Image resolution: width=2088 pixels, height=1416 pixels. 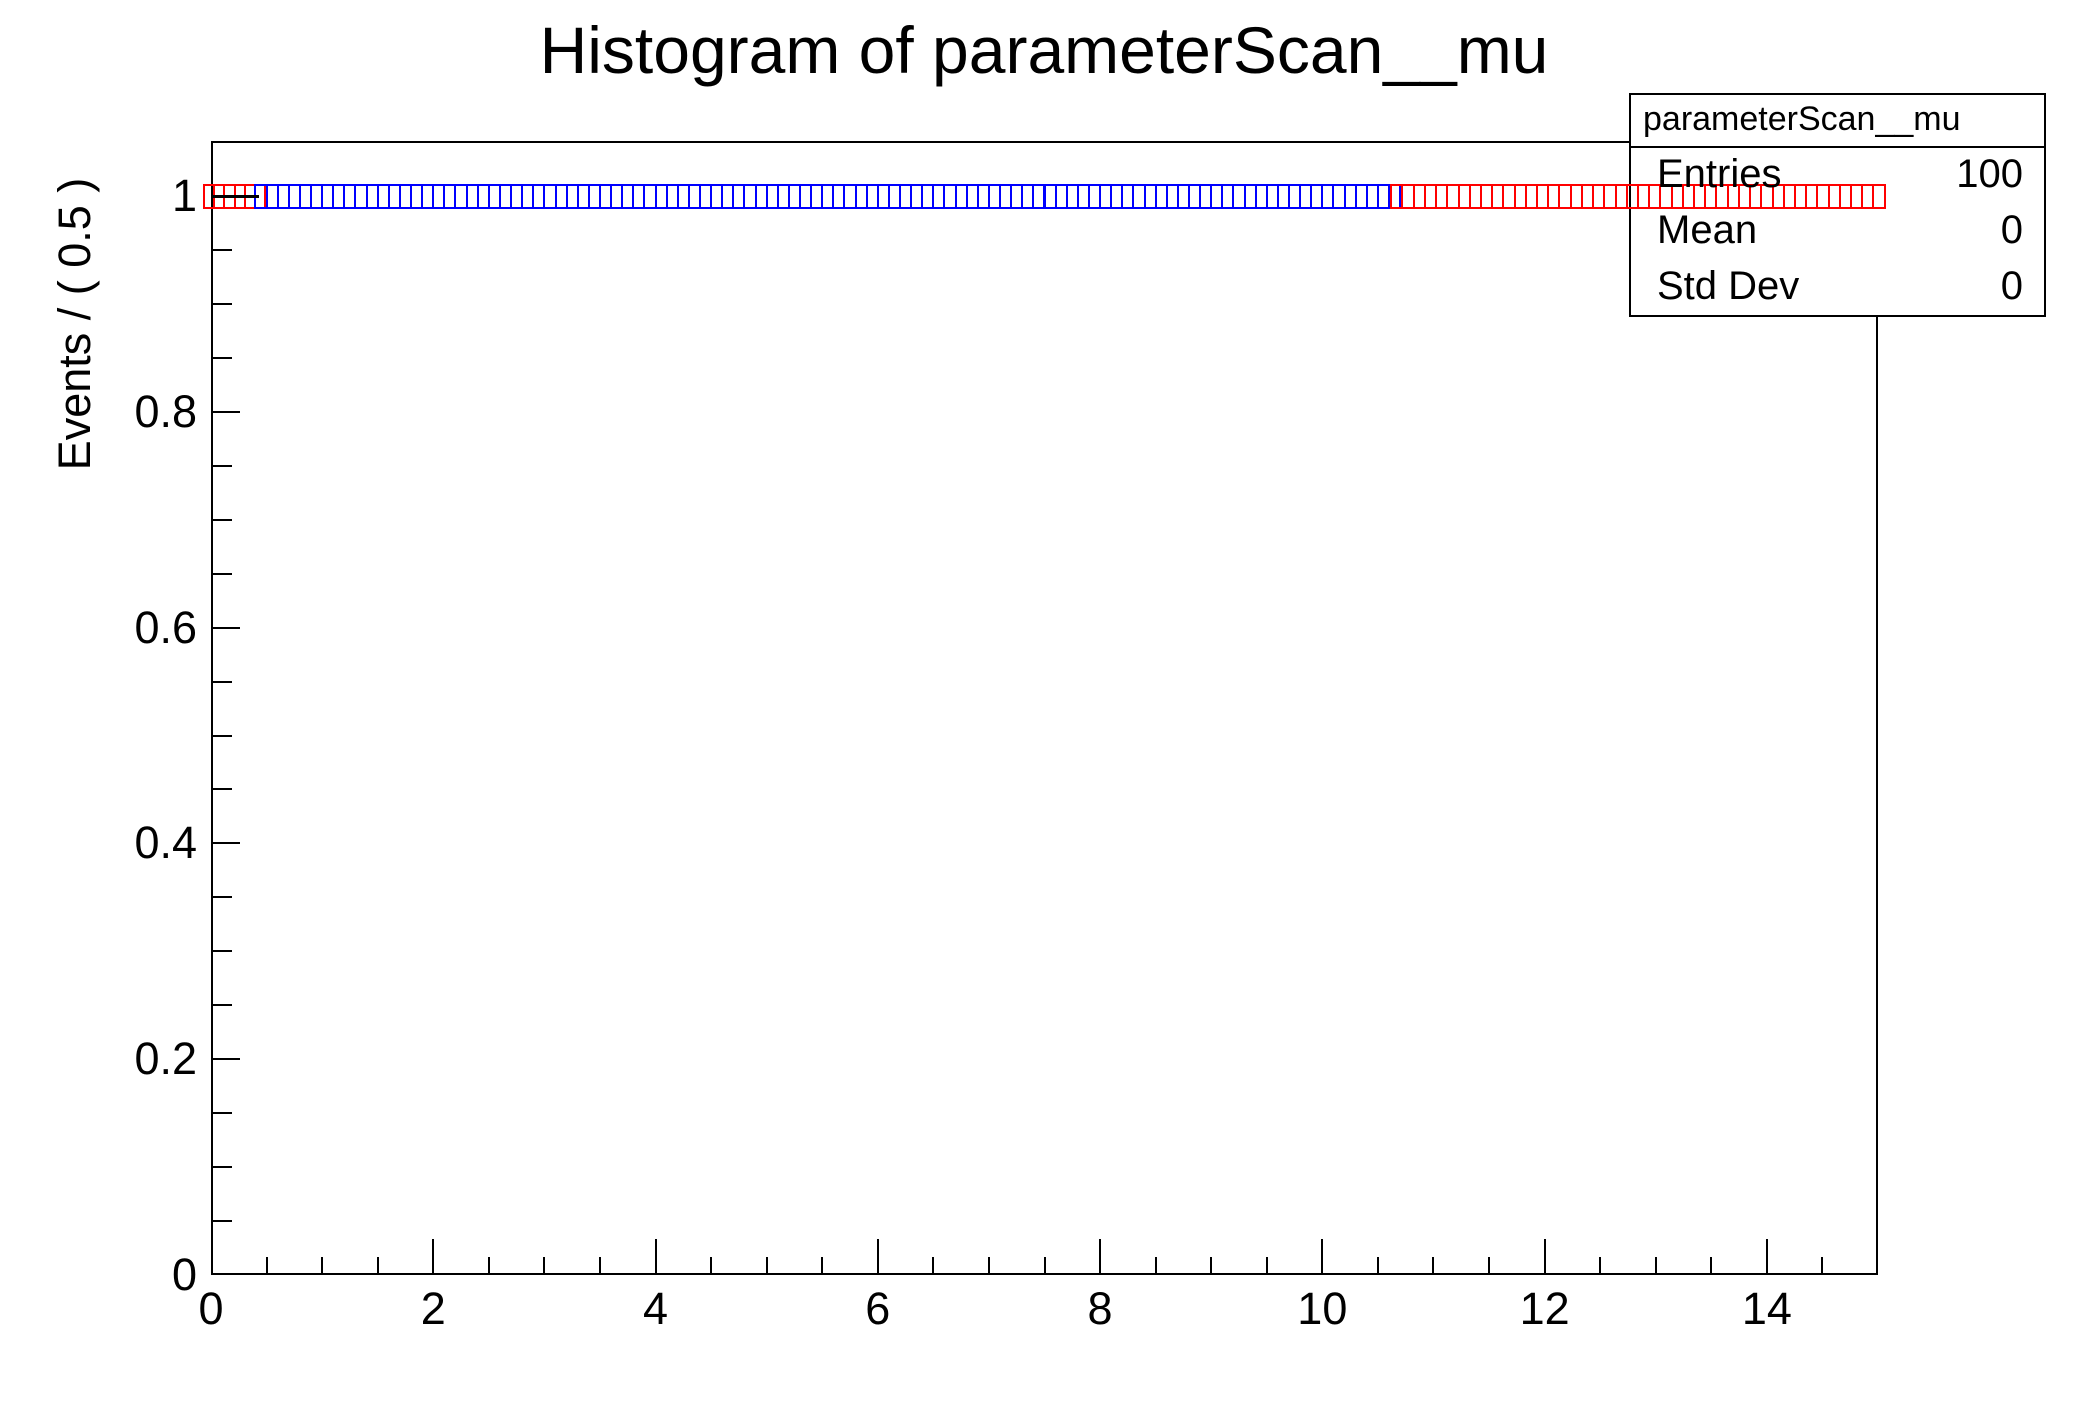 I want to click on y-tick-label: 0.2, so click(x=165, y=1059).